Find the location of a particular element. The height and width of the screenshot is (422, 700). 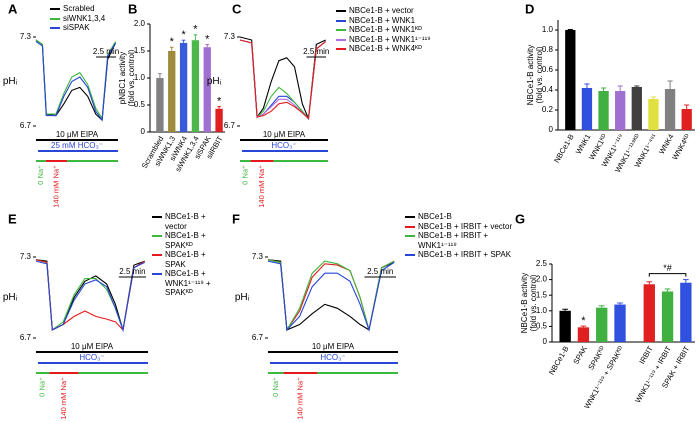

na0-label: 0 Na⁺ is located at coordinates (275, 387).